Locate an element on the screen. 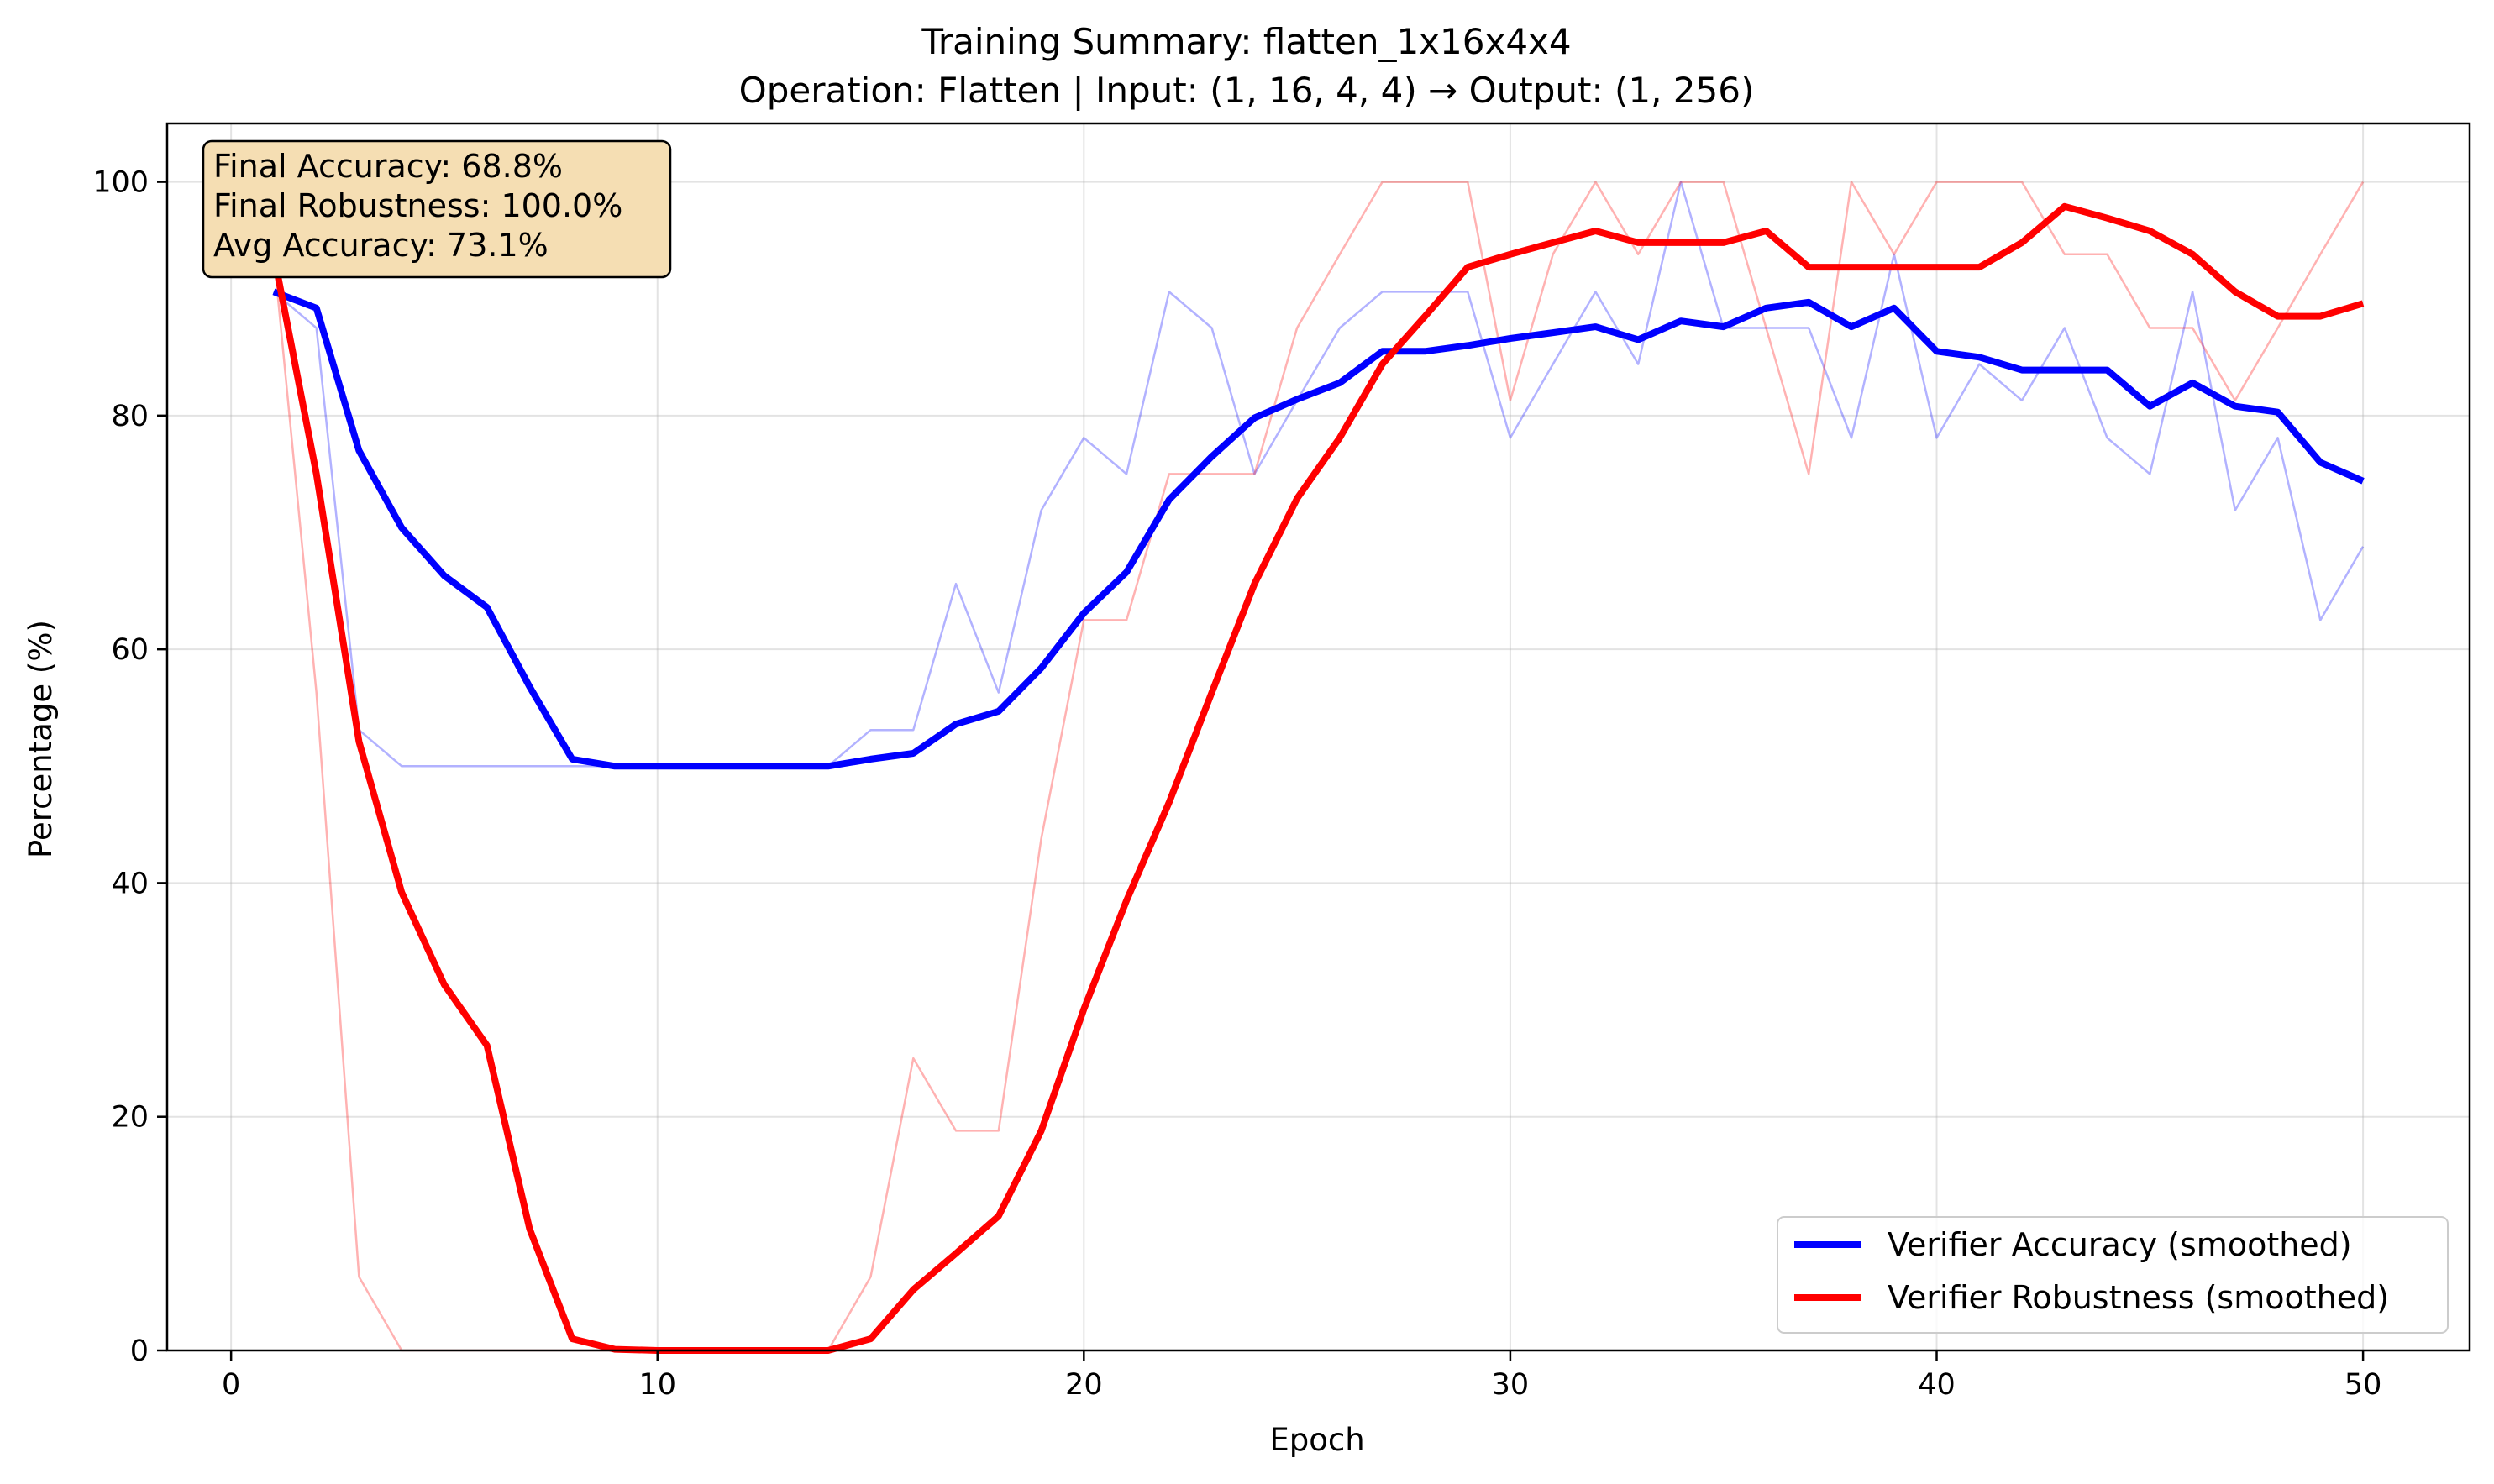 The width and height of the screenshot is (2494, 1484). annotation-final-robustness: Final Robustness: 100.0% is located at coordinates (417, 205).